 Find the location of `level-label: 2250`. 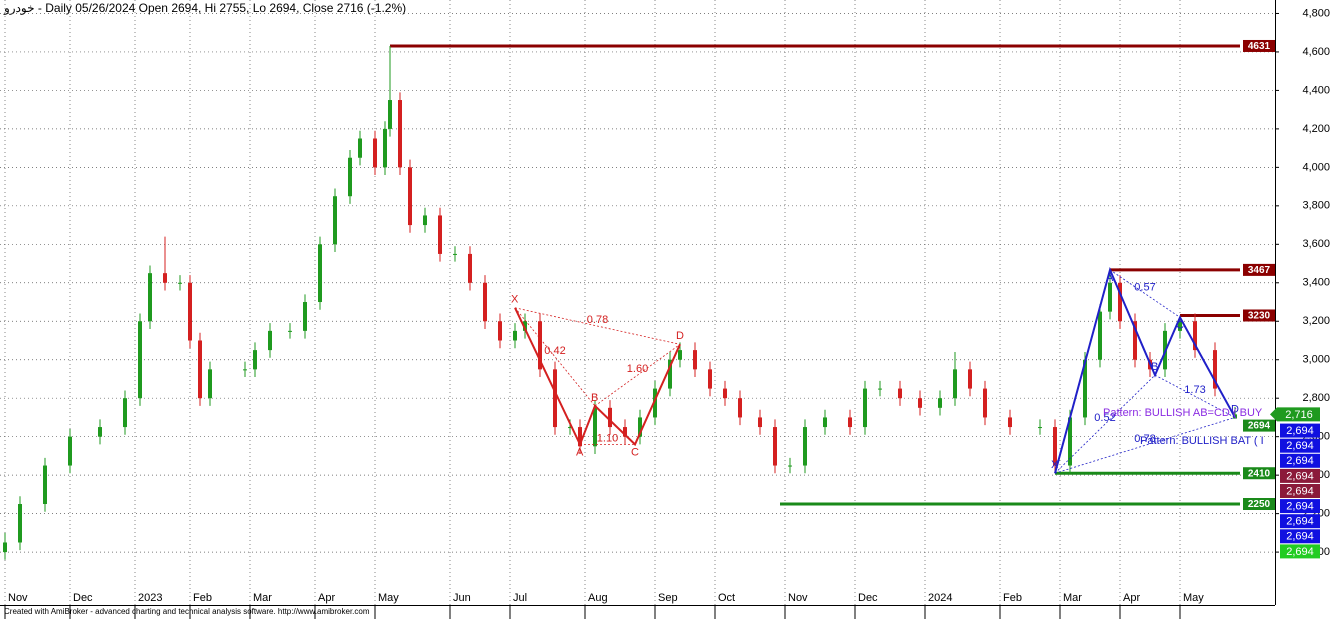

level-label: 2250 is located at coordinates (1259, 504).